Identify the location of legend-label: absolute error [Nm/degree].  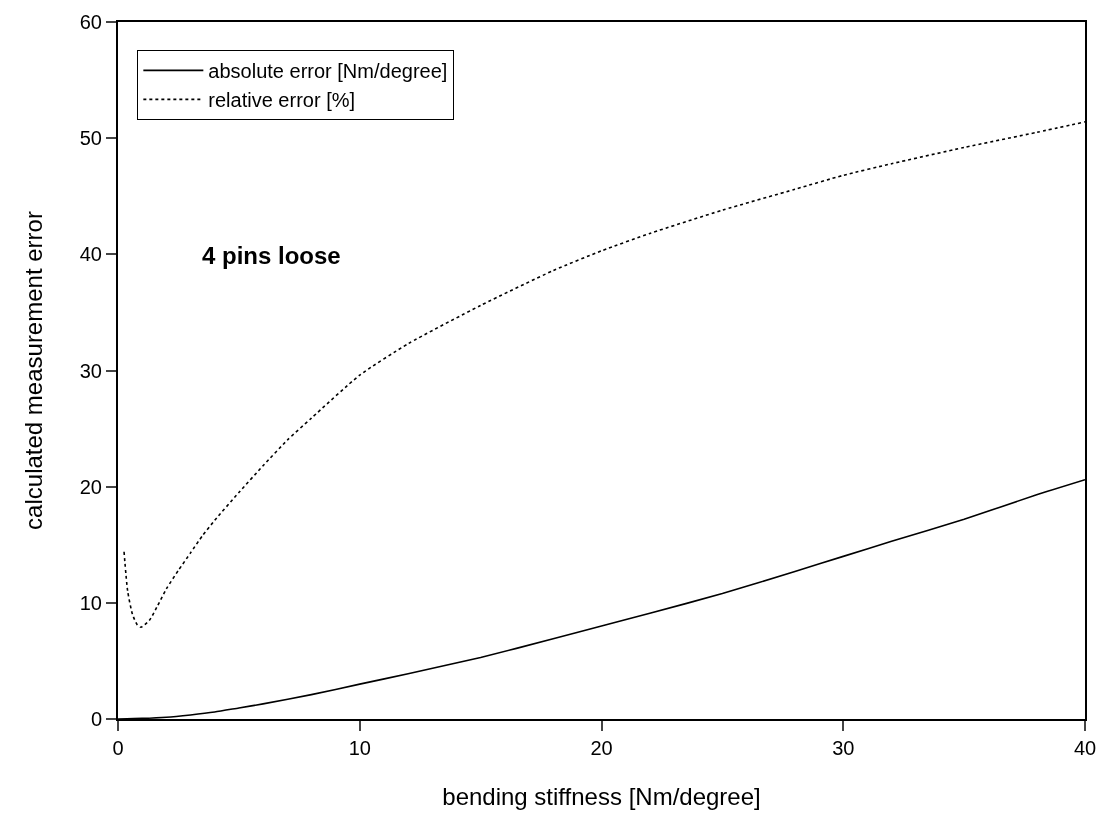
(328, 71).